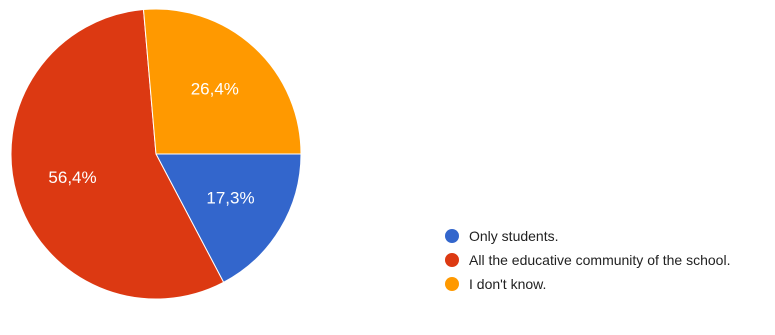 This screenshot has width=775, height=335. I want to click on legend-label: Only students., so click(514, 236).